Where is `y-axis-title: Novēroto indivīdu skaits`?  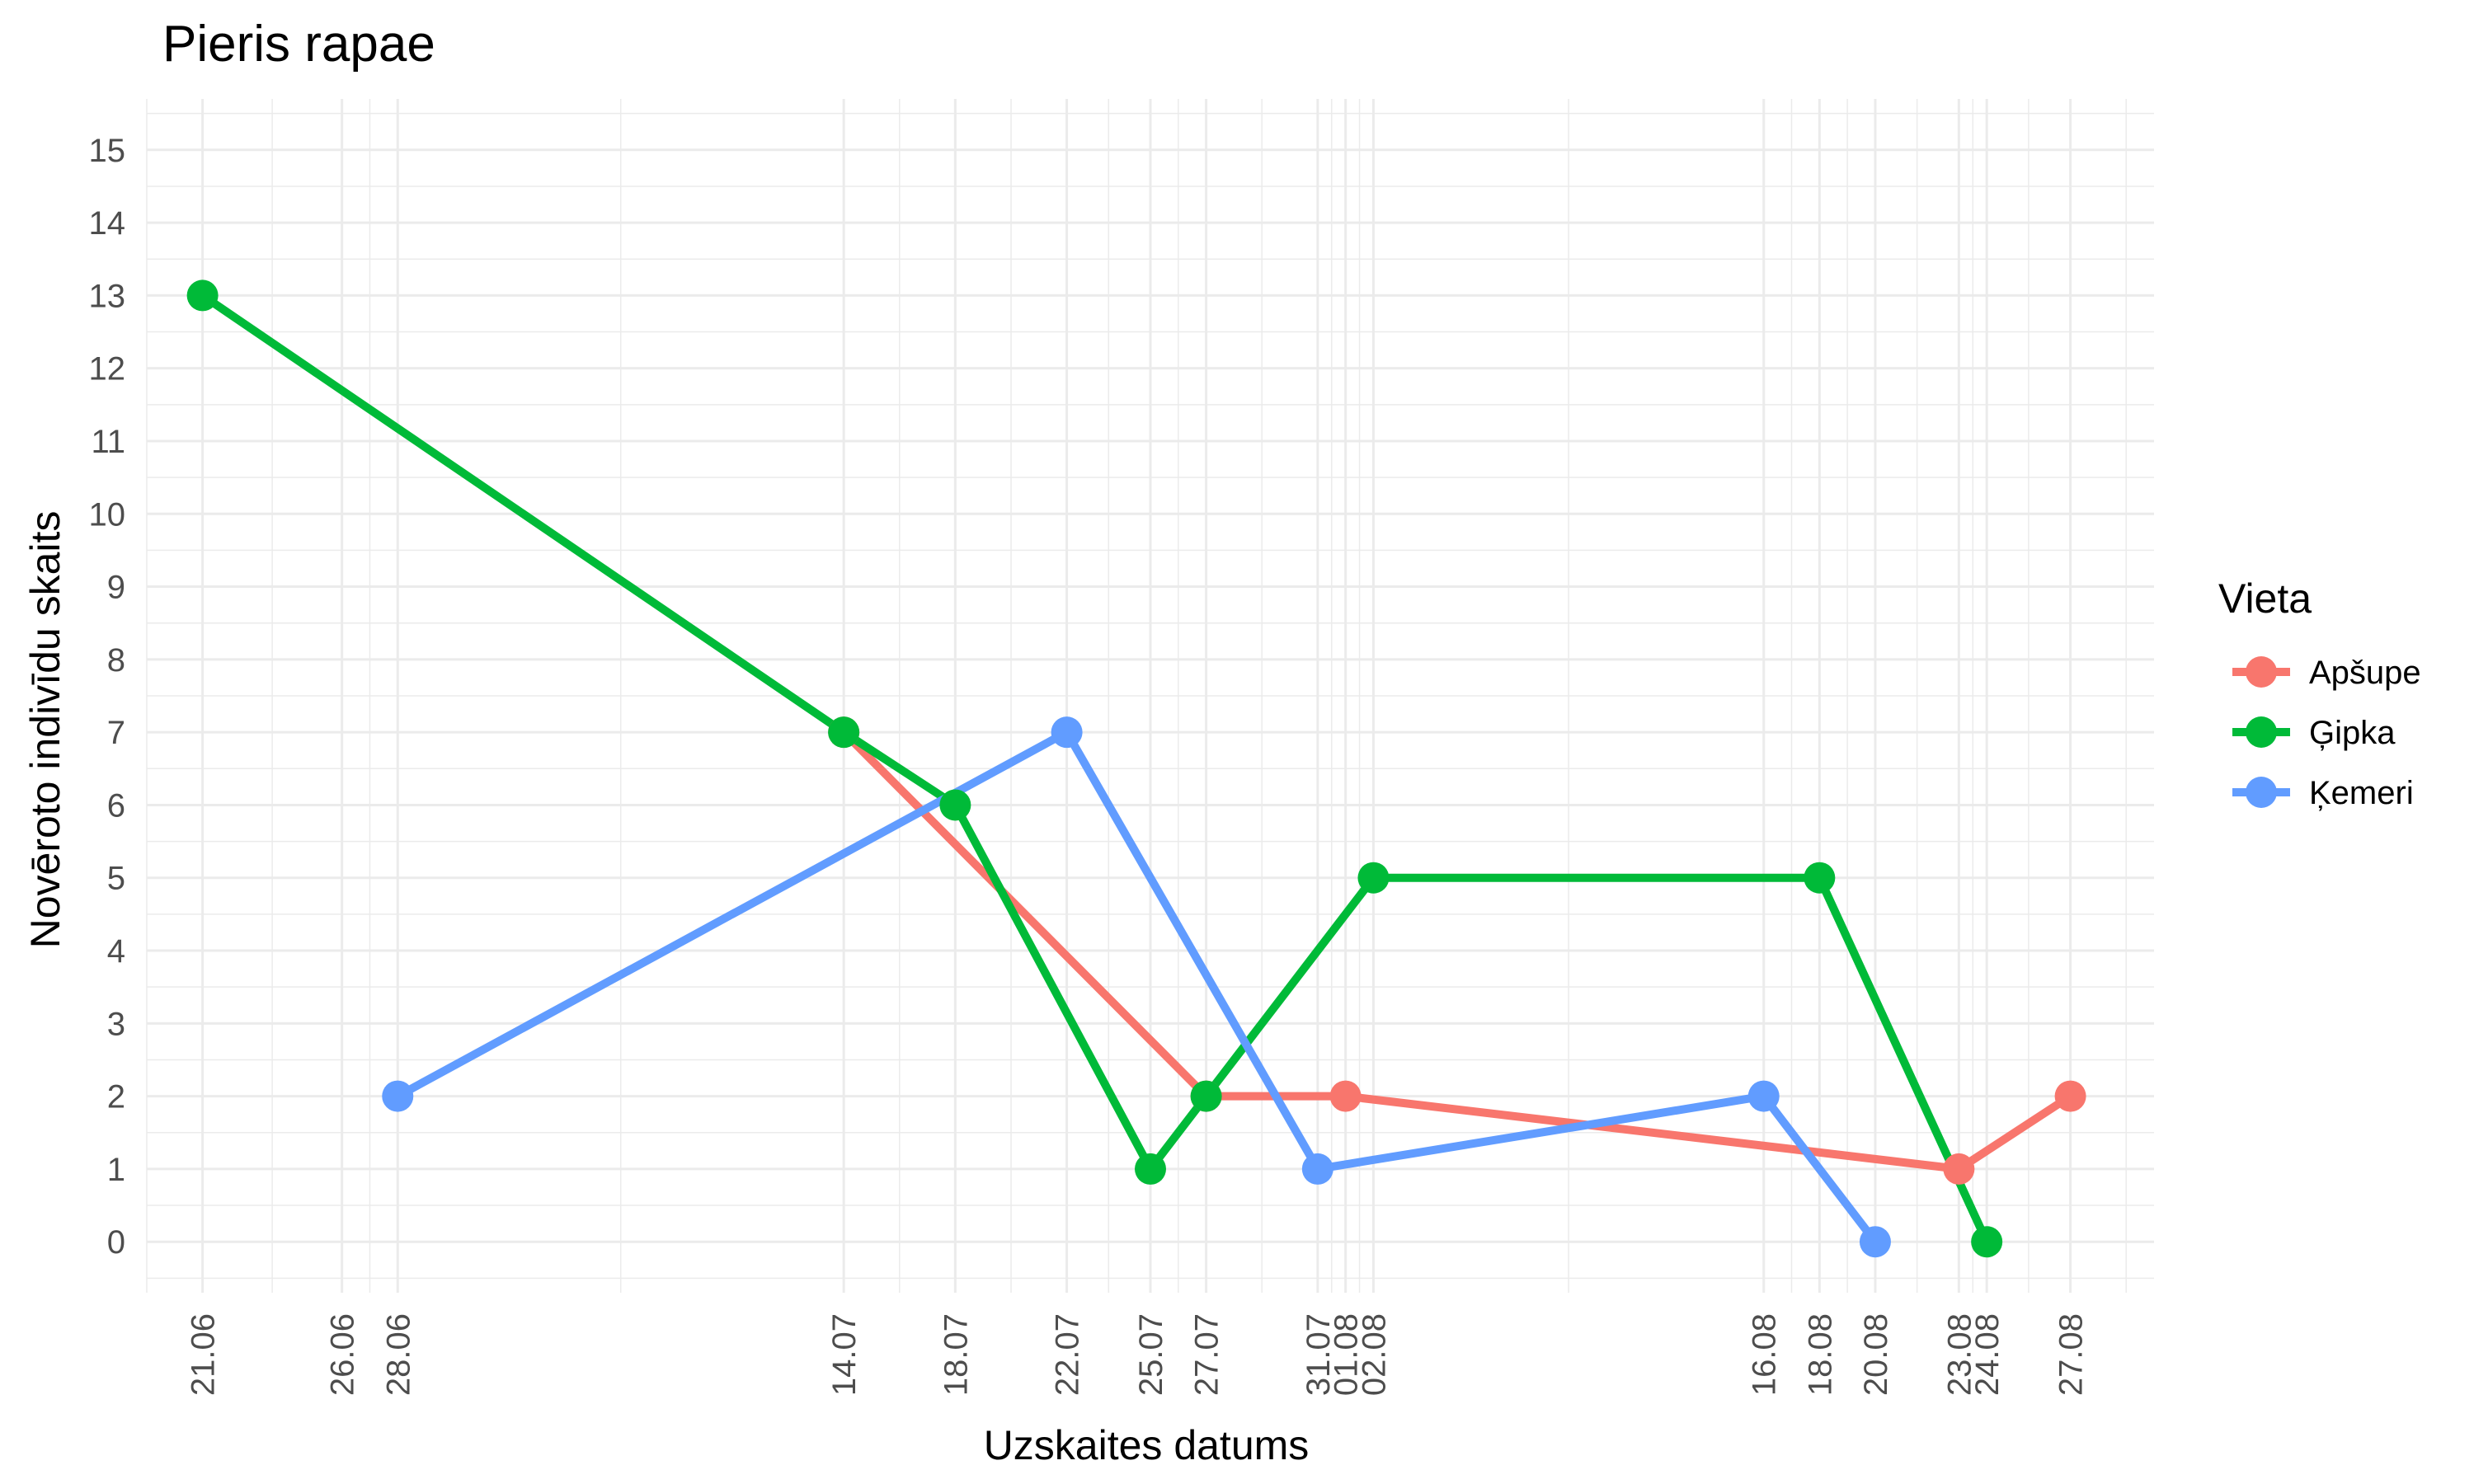 y-axis-title: Novēroto indivīdu skaits is located at coordinates (45, 730).